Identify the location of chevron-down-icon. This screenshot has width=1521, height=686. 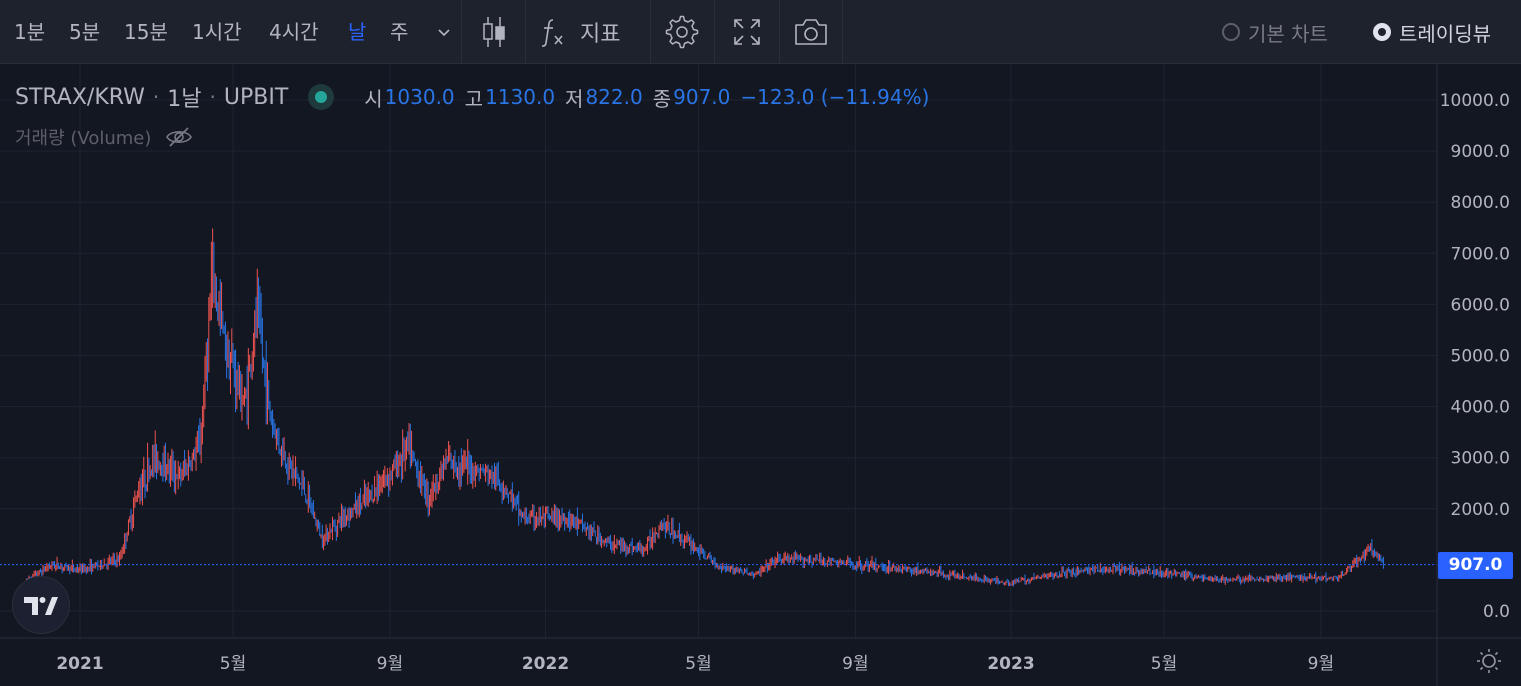
(444, 33).